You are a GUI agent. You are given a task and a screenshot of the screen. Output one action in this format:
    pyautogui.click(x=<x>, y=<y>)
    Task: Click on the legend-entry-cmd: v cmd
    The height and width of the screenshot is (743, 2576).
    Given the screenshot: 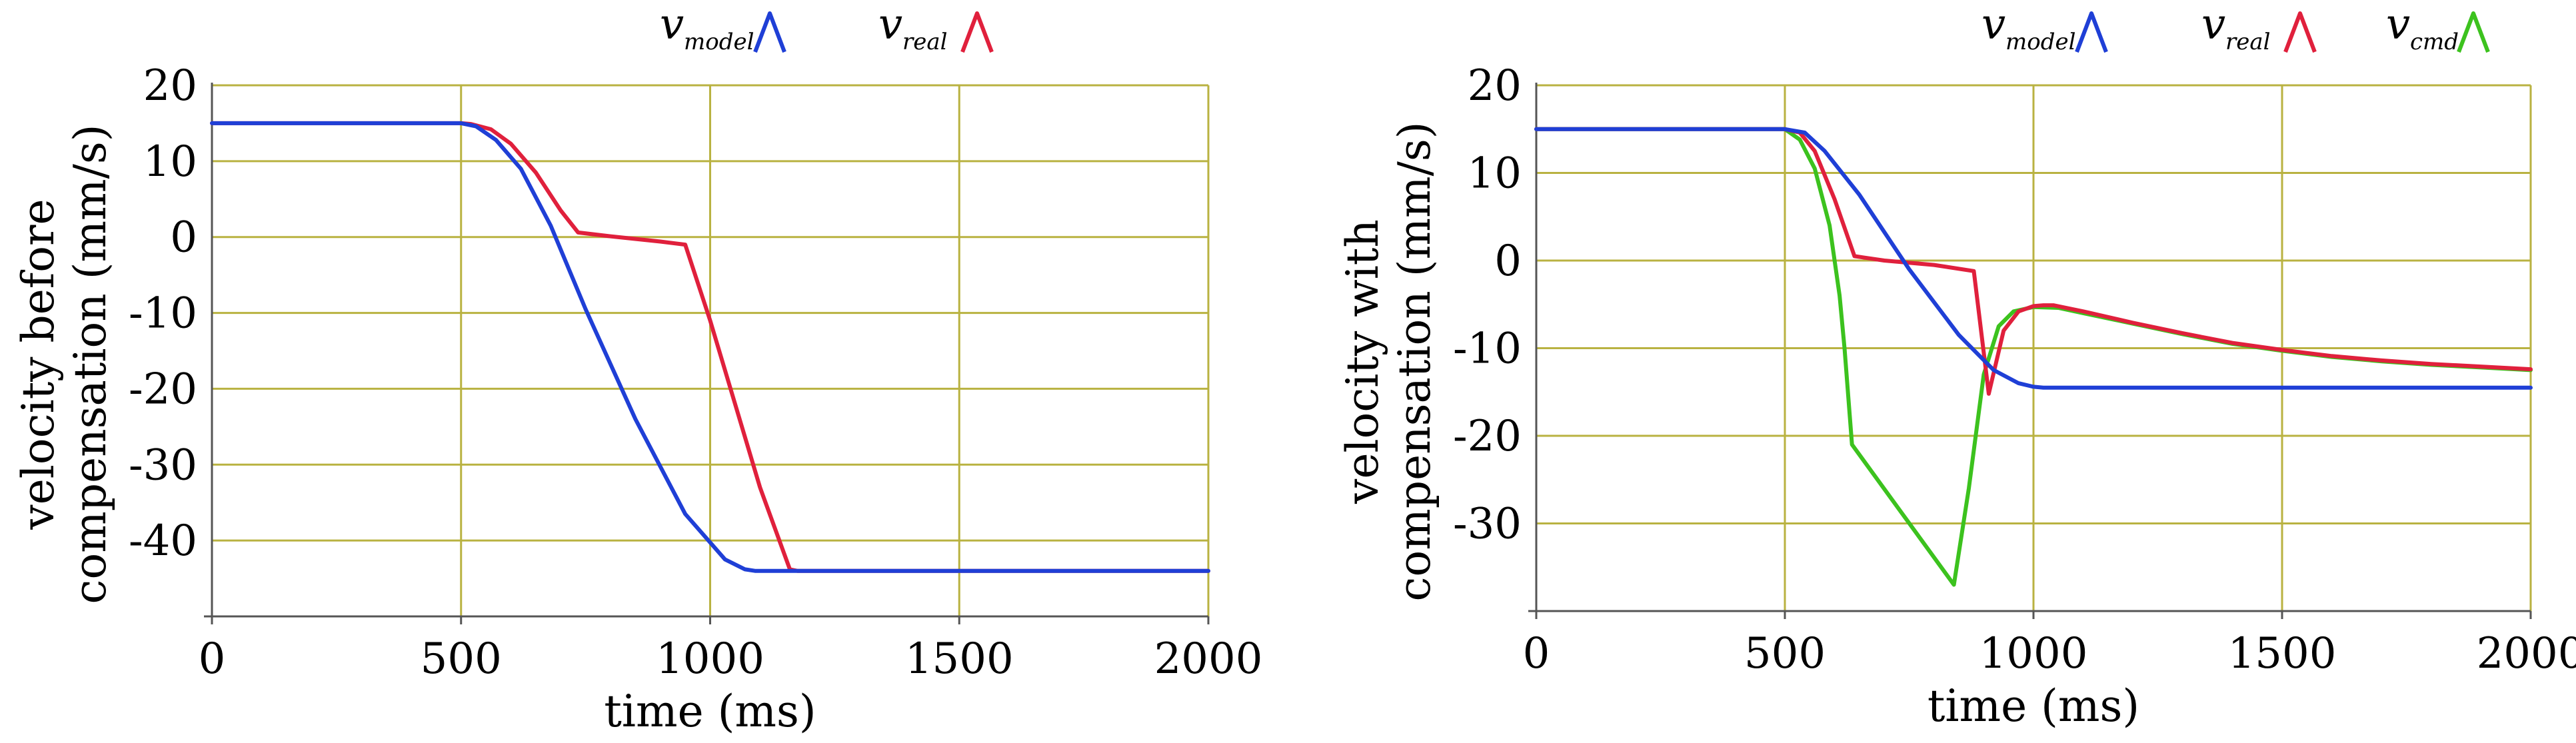 What is the action you would take?
    pyautogui.click(x=2438, y=27)
    